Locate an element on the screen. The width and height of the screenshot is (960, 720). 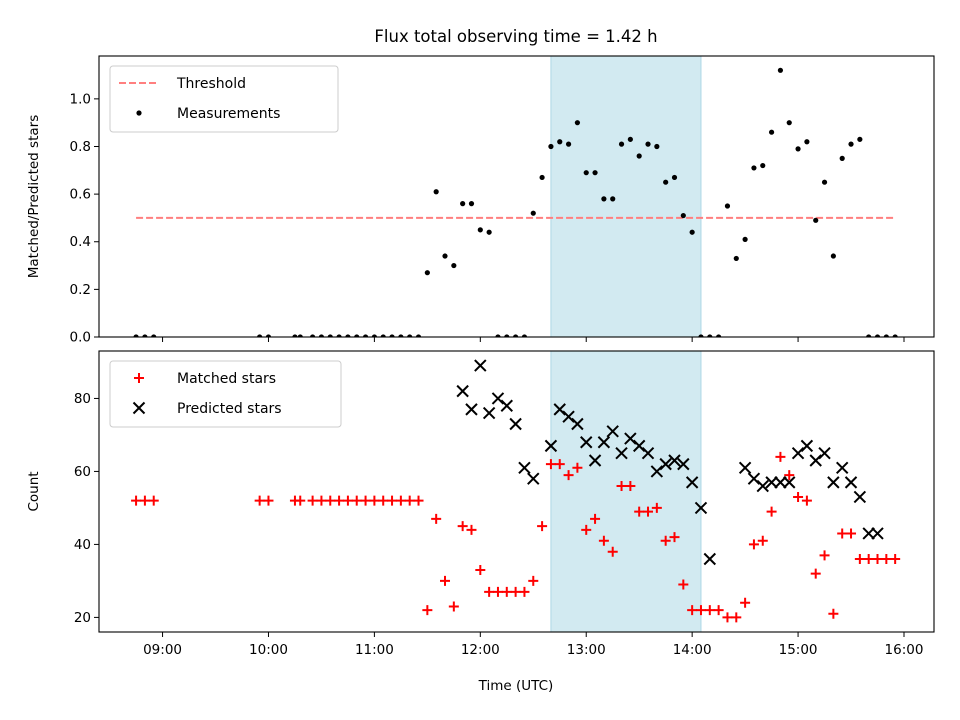
x-axis-label: Time (UTC) is located at coordinates (516, 686).